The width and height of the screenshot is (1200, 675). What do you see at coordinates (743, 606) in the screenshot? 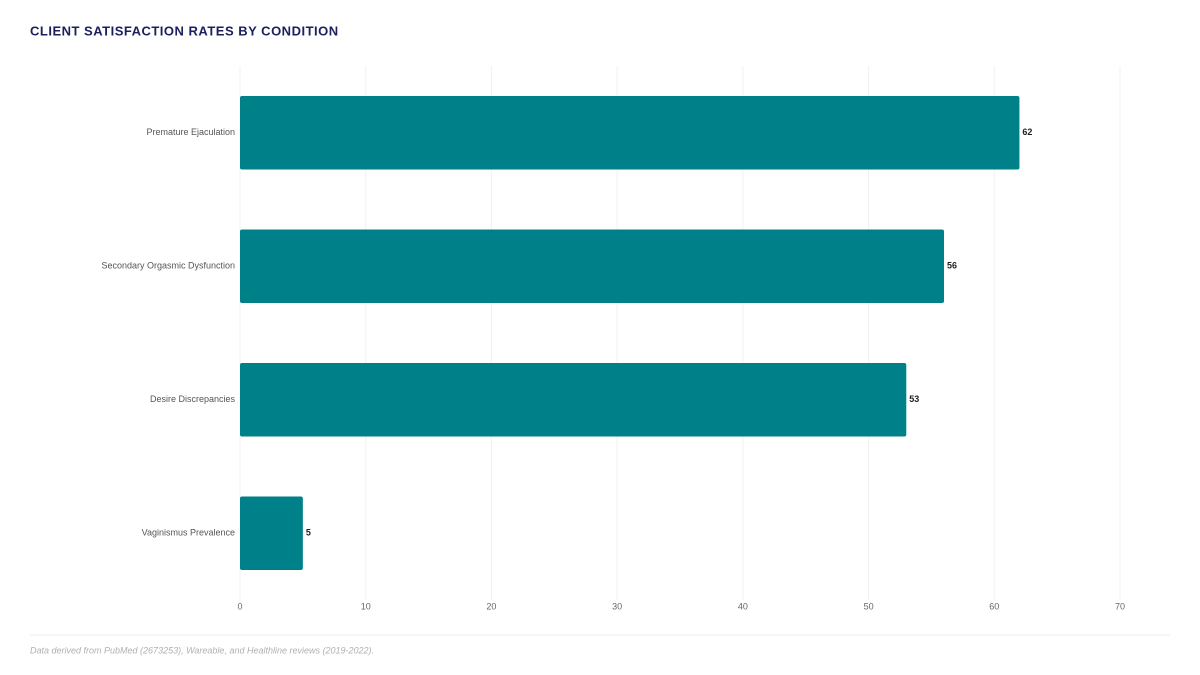
I see `x-tick-label: 40` at bounding box center [743, 606].